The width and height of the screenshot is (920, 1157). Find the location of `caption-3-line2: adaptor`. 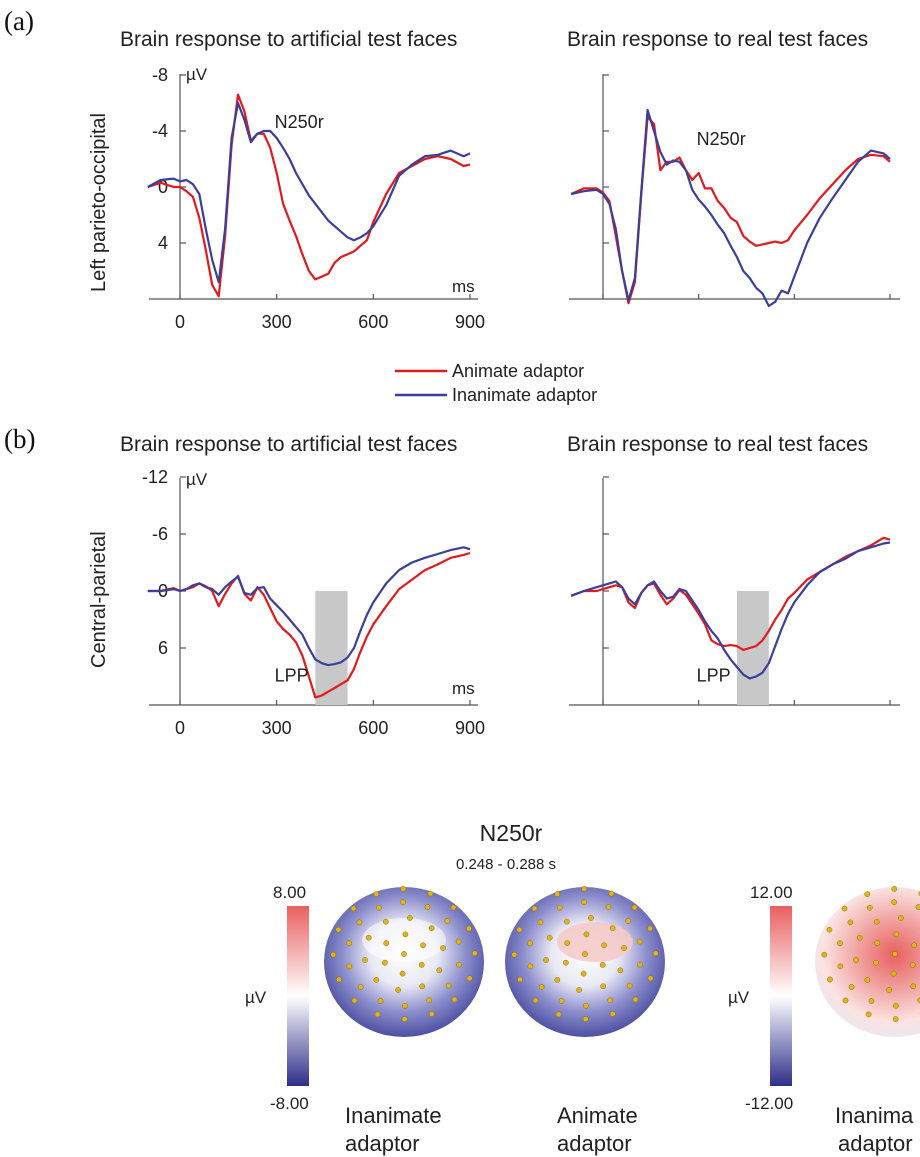

caption-3-line2: adaptor is located at coordinates (875, 1143).